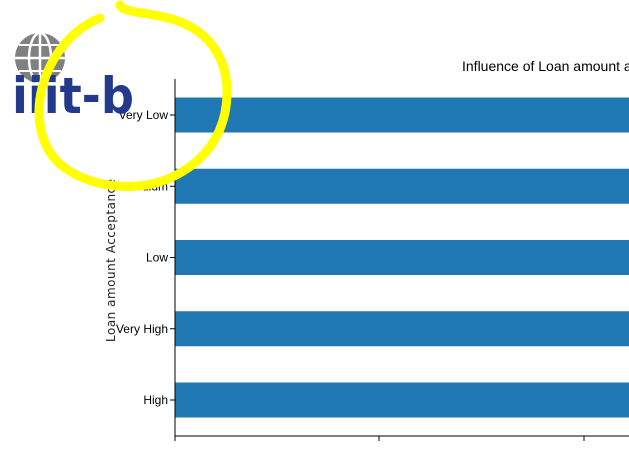  Describe the element at coordinates (402, 329) in the screenshot. I see `bar-very-high` at that location.